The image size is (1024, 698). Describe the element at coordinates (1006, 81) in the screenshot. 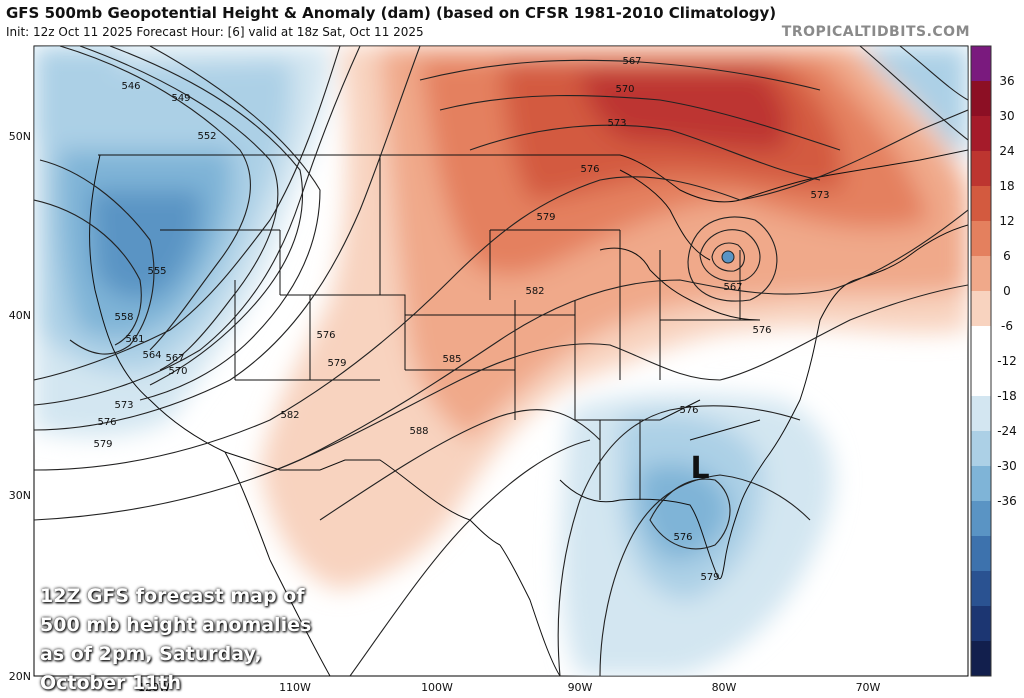

I see `colorbar-tick-label: 36` at that location.